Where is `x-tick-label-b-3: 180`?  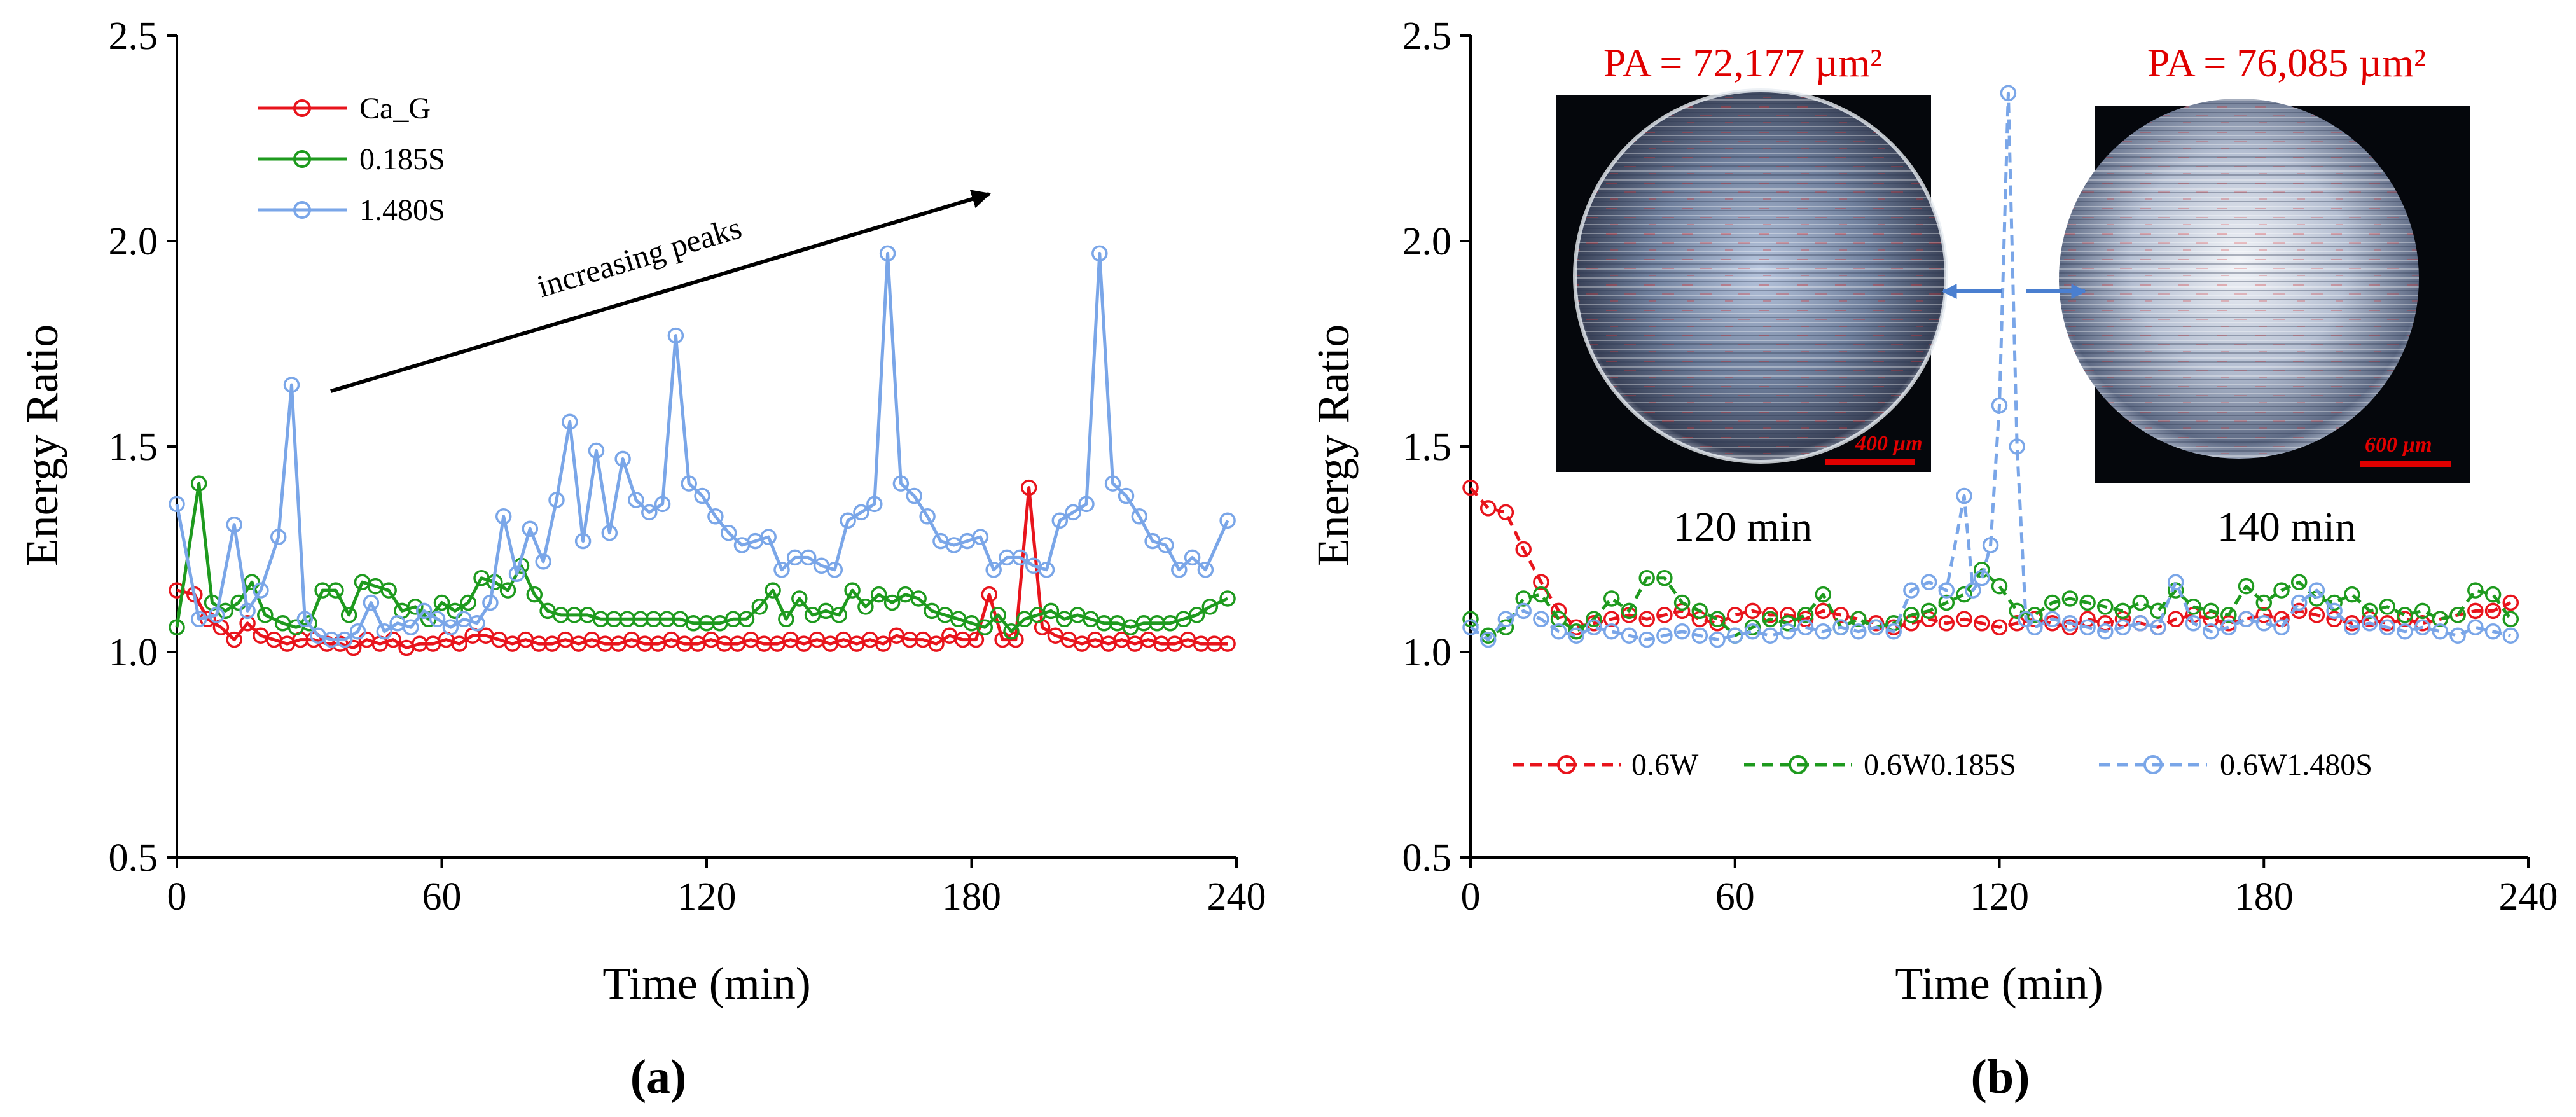
x-tick-label-b-3: 180 is located at coordinates (2264, 897).